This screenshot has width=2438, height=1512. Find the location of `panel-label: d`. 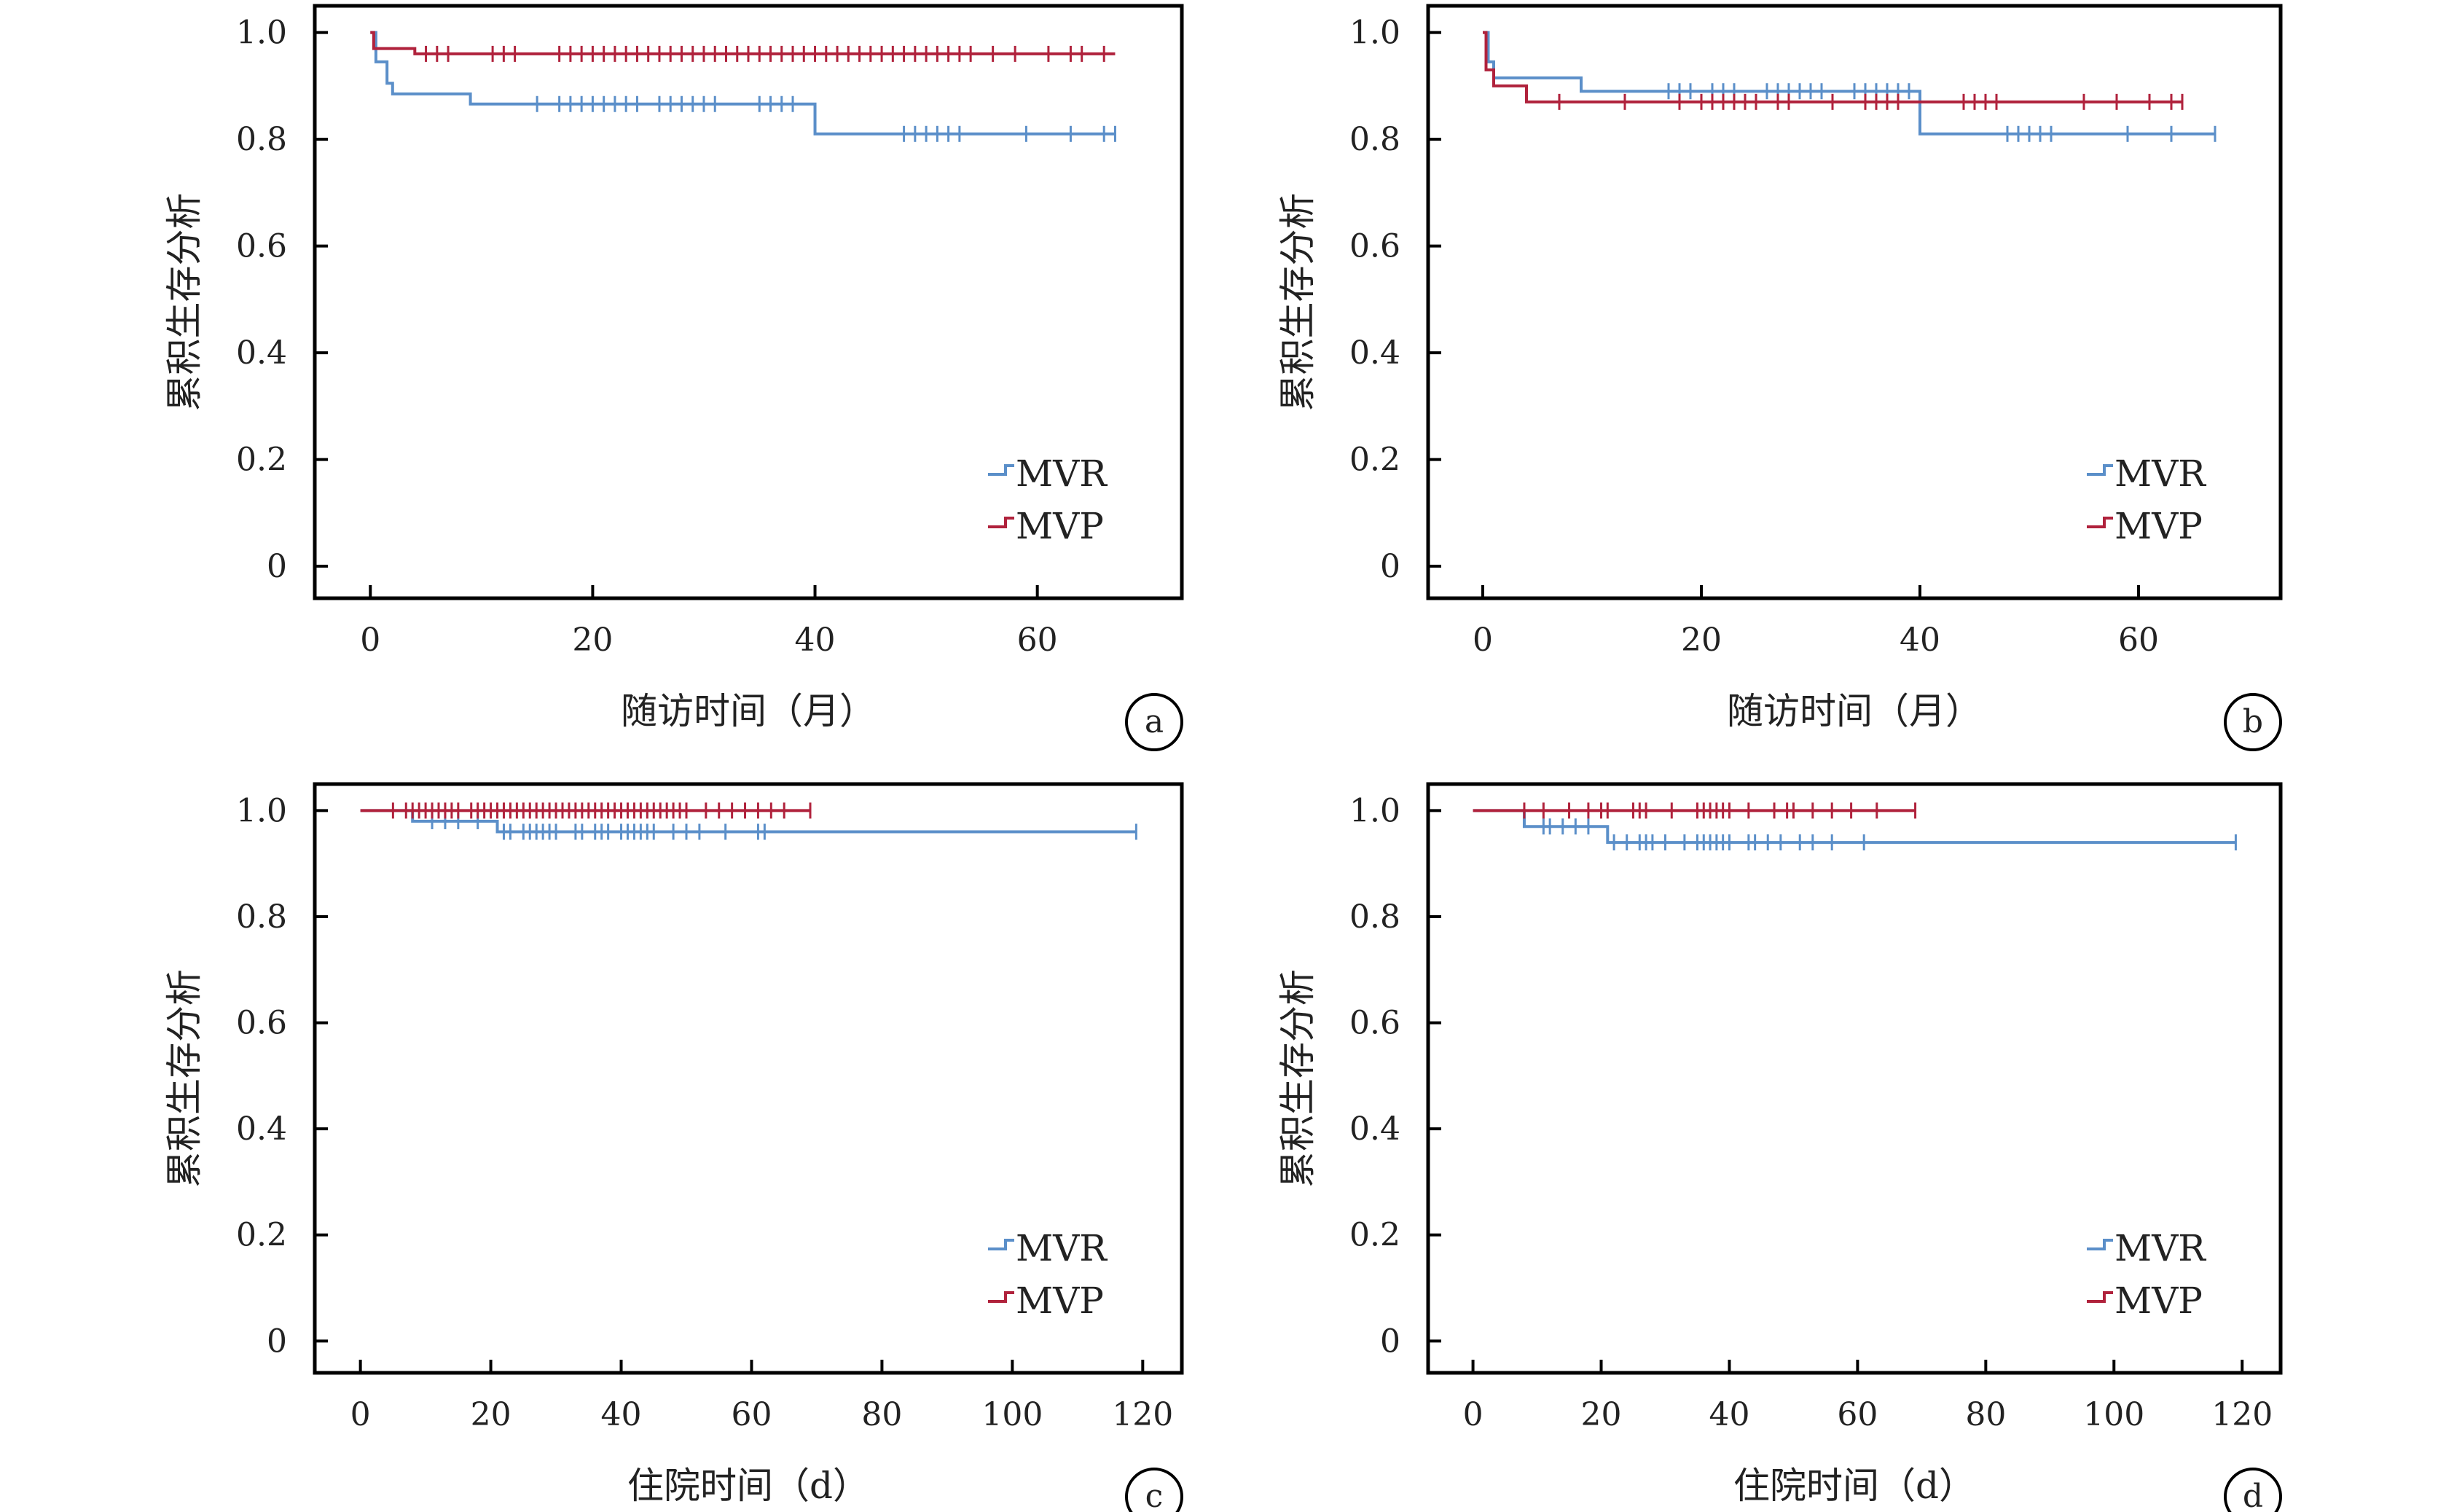

panel-label: d is located at coordinates (2253, 1495).